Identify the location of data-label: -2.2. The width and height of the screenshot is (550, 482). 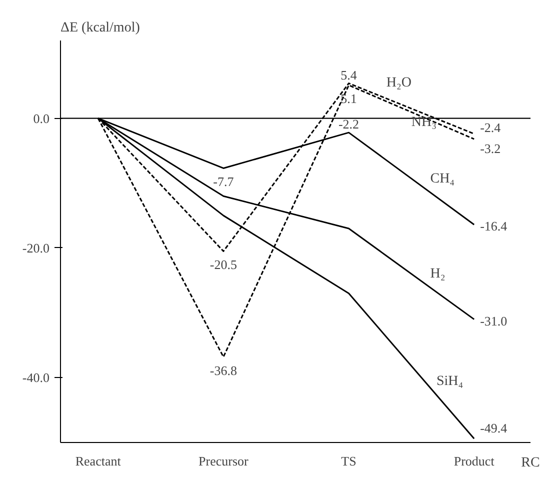
(349, 124).